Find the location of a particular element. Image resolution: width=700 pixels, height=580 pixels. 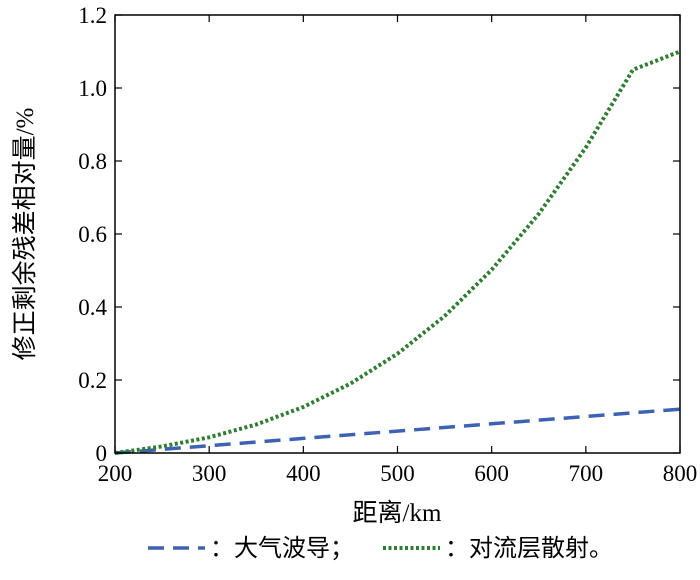

y-tick-label: 0.6 is located at coordinates (92, 234).